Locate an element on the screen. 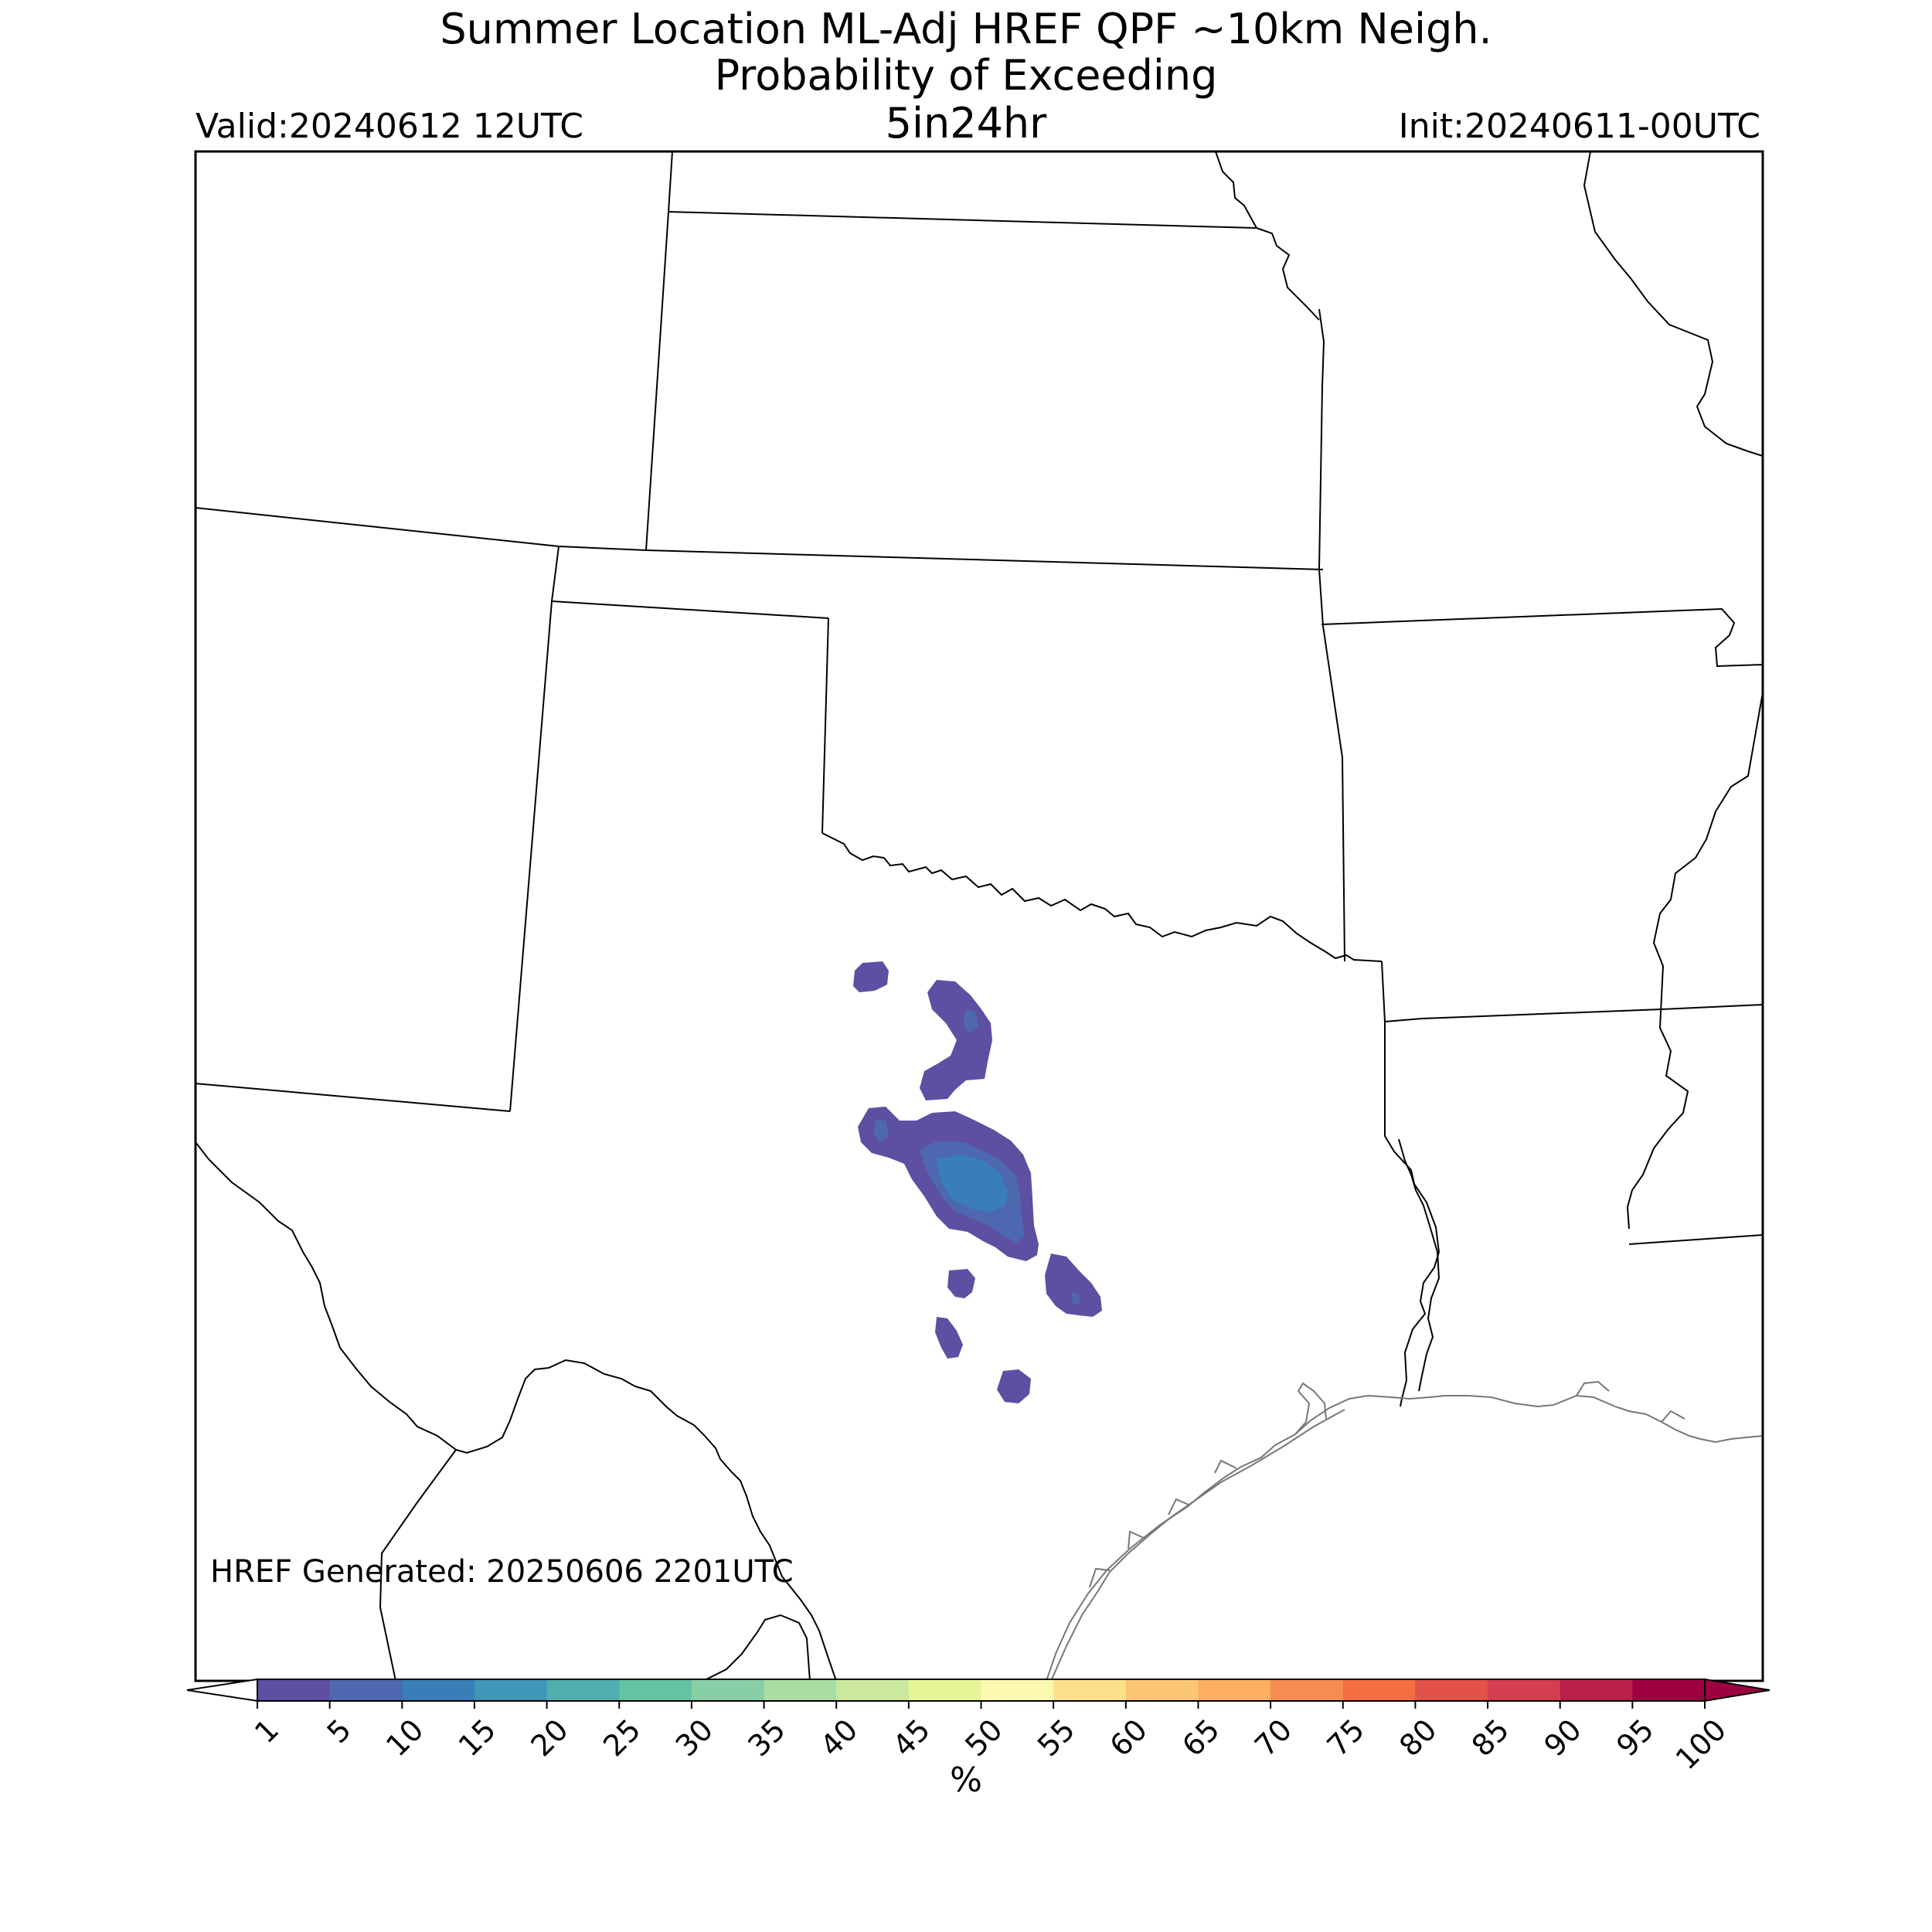 This screenshot has height=1932, width=1932. border-iowa-missouri is located at coordinates (1542, 638).